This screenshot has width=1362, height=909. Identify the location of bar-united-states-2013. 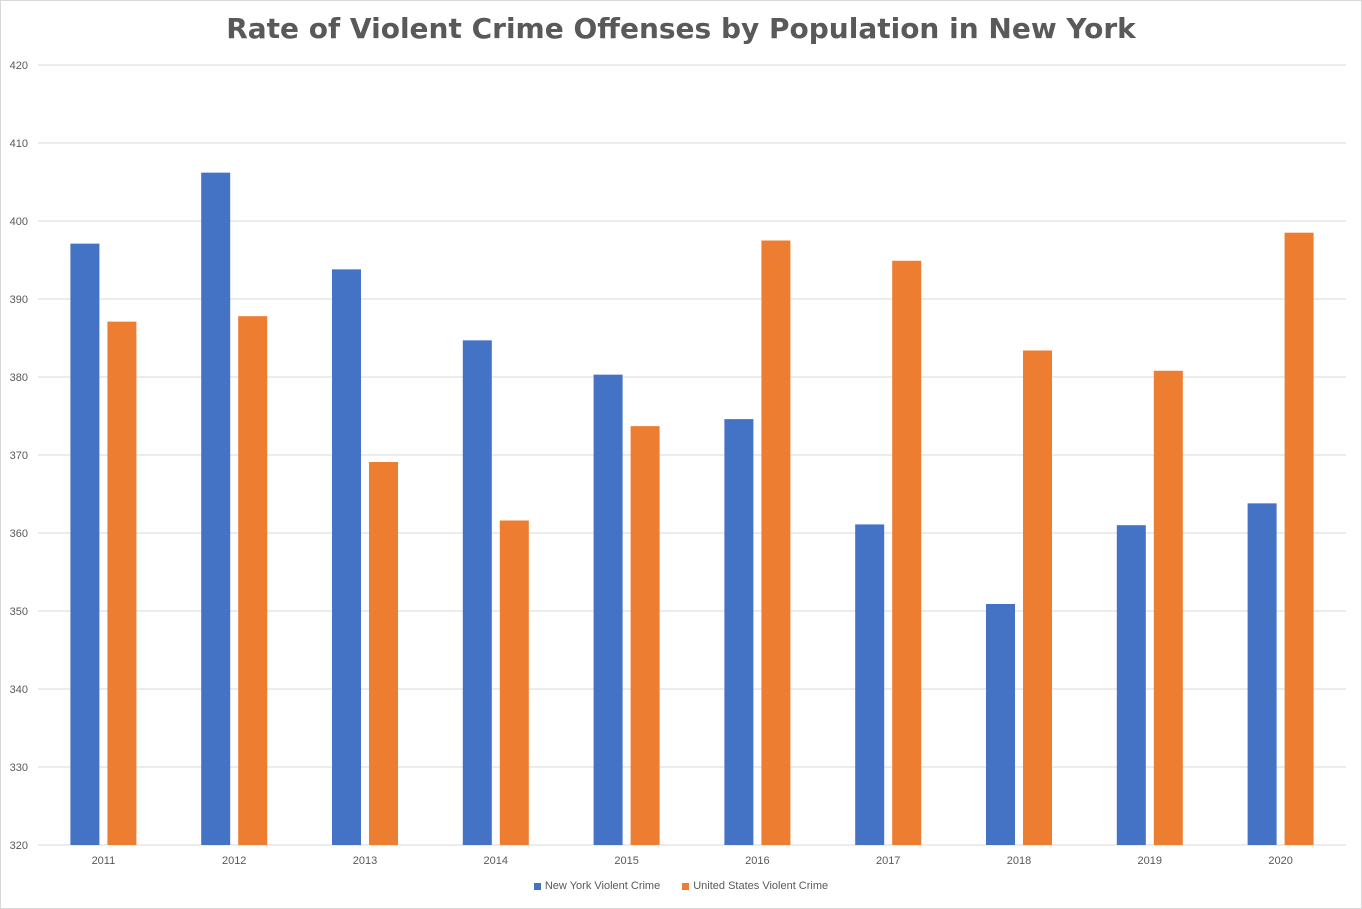
(383, 653).